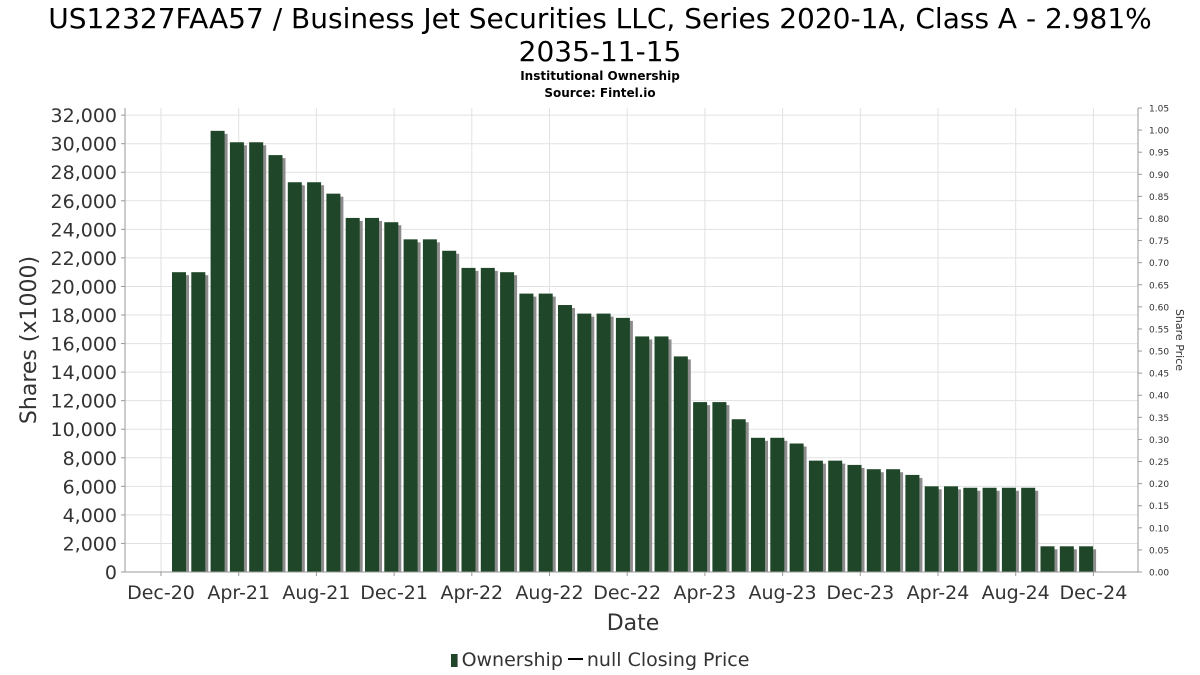  Describe the element at coordinates (84, 402) in the screenshot. I see `y-tick-label: 12,000` at that location.